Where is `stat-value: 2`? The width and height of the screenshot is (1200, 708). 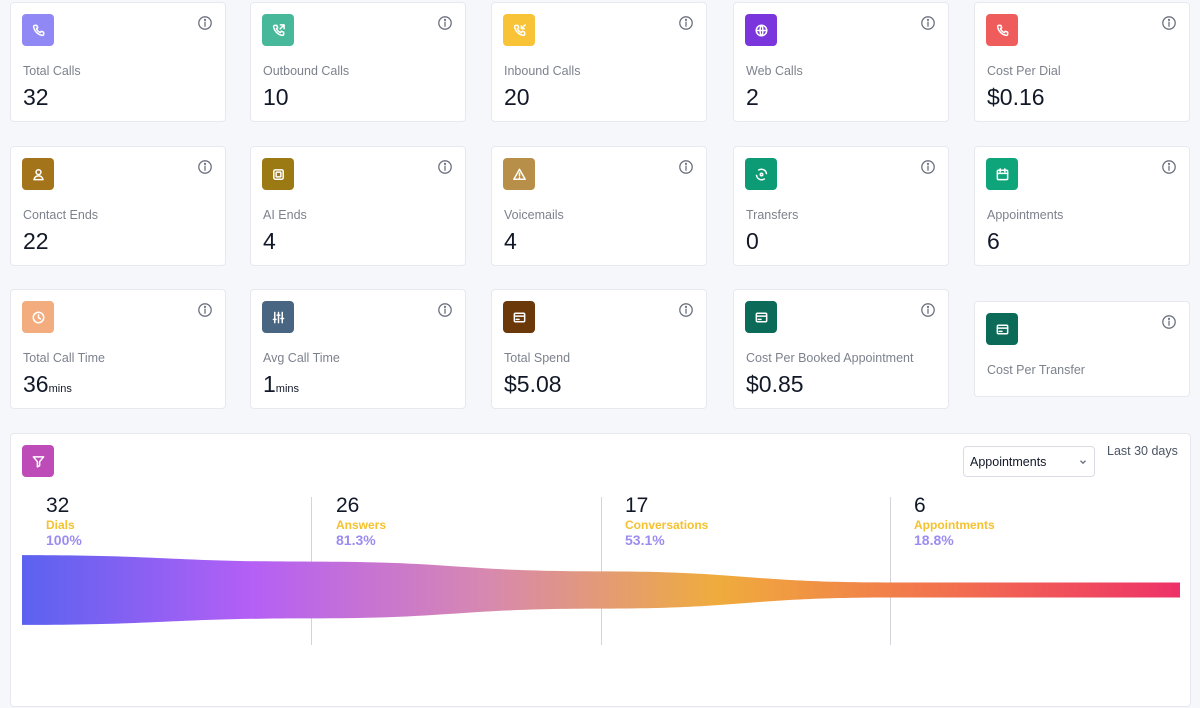 stat-value: 2 is located at coordinates (752, 97).